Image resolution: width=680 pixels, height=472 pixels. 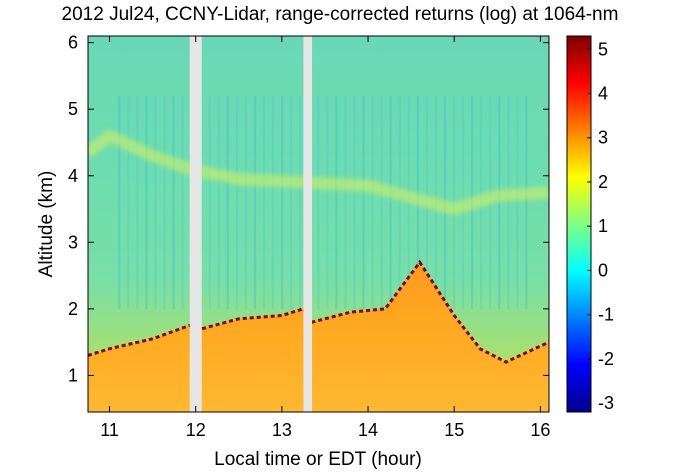 I want to click on elevated-aerosol-layer, so click(x=318, y=172).